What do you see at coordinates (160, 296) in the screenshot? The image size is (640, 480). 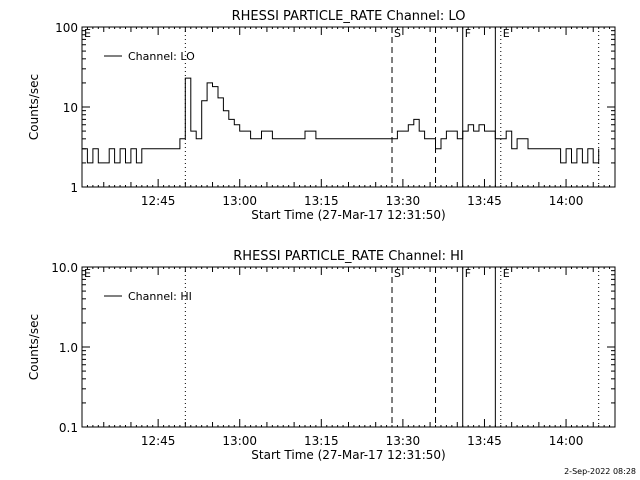 I see `legend-label: Channel: HI` at bounding box center [160, 296].